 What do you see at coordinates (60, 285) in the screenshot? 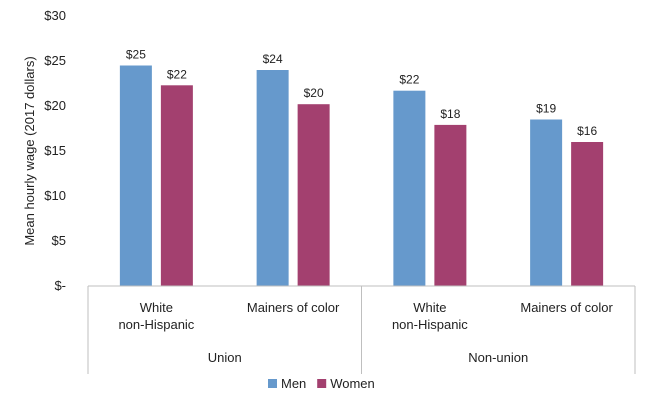
I see `y-tick-label: $-` at bounding box center [60, 285].